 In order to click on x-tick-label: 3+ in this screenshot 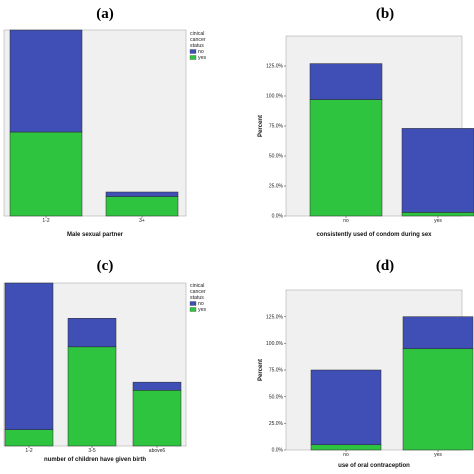, I will do `click(142, 221)`.